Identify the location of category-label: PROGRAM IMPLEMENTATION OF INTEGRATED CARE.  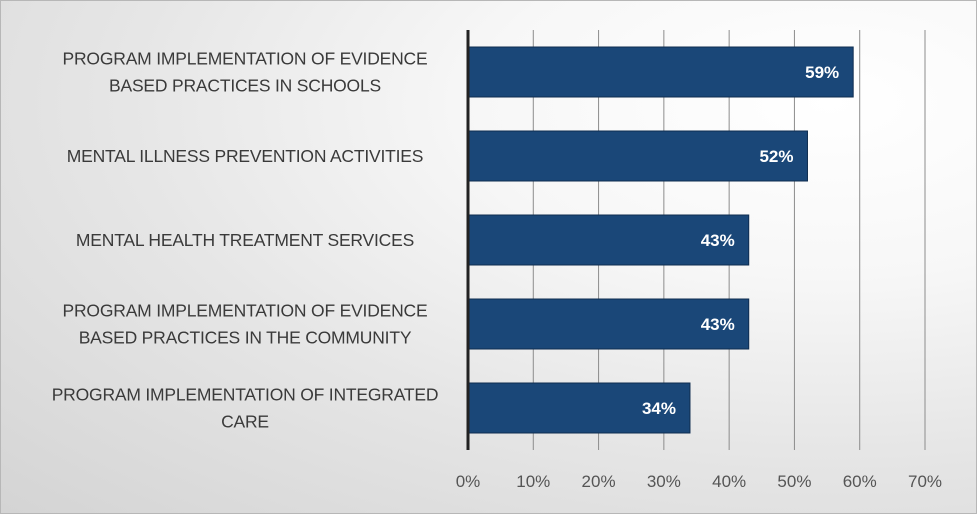
(245, 408).